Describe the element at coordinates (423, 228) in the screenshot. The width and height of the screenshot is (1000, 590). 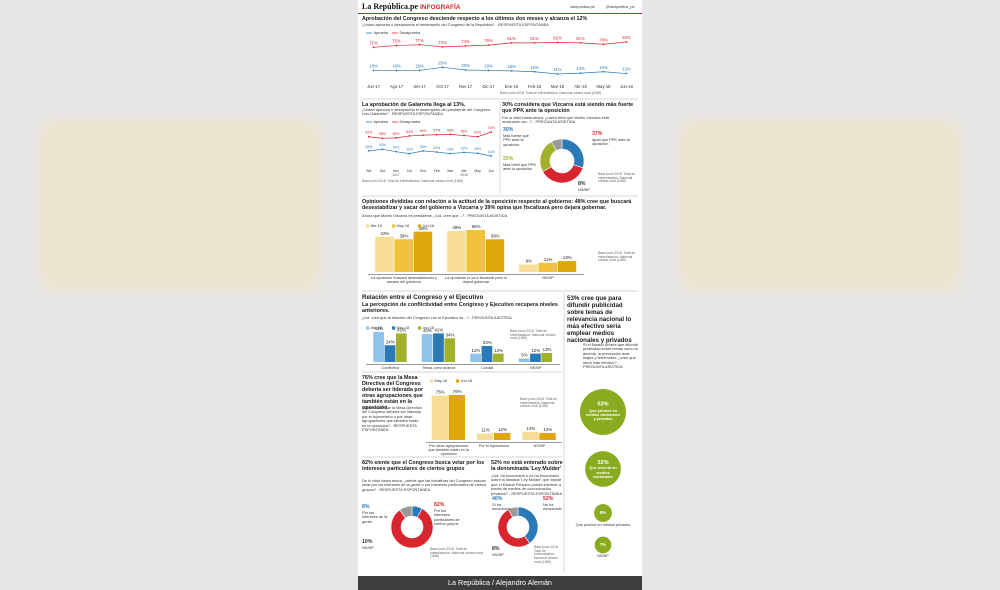
I see `data-label: 48%` at that location.